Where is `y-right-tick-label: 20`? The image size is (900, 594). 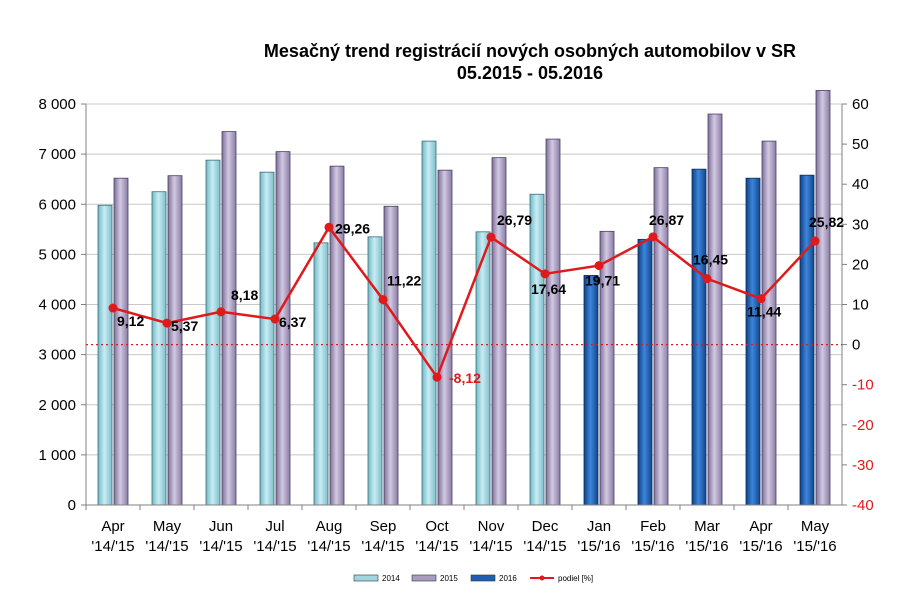
y-right-tick-label: 20 is located at coordinates (860, 264).